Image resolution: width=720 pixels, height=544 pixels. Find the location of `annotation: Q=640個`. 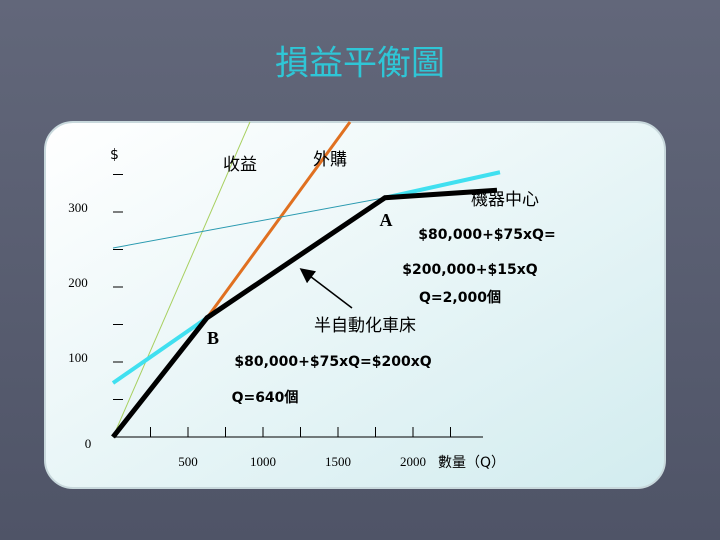

annotation: Q=640個 is located at coordinates (265, 397).